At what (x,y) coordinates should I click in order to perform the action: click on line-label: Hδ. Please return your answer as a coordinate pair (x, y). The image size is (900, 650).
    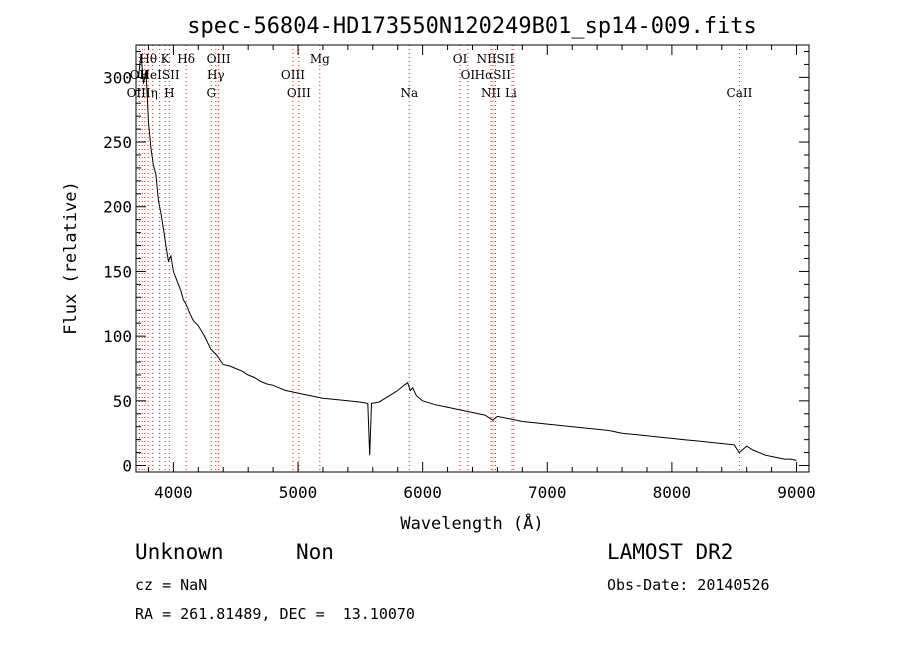
    Looking at the image, I should click on (186, 59).